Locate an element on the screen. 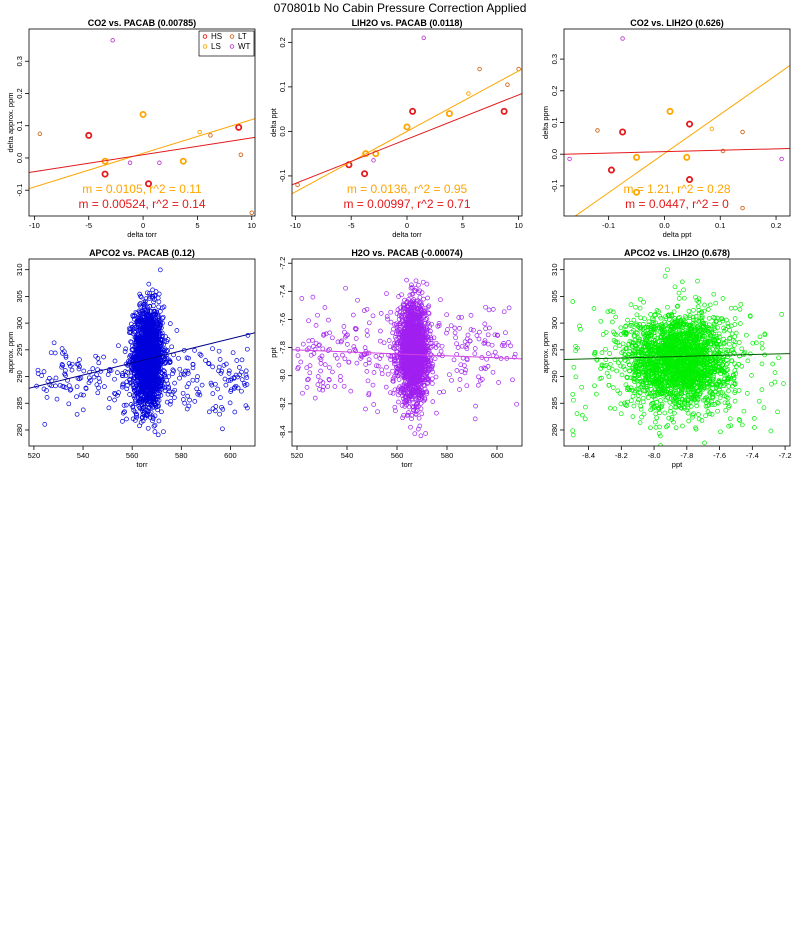 Image resolution: width=800 pixels, height=950 pixels. y-tick-label: 0.0 is located at coordinates (19, 158).